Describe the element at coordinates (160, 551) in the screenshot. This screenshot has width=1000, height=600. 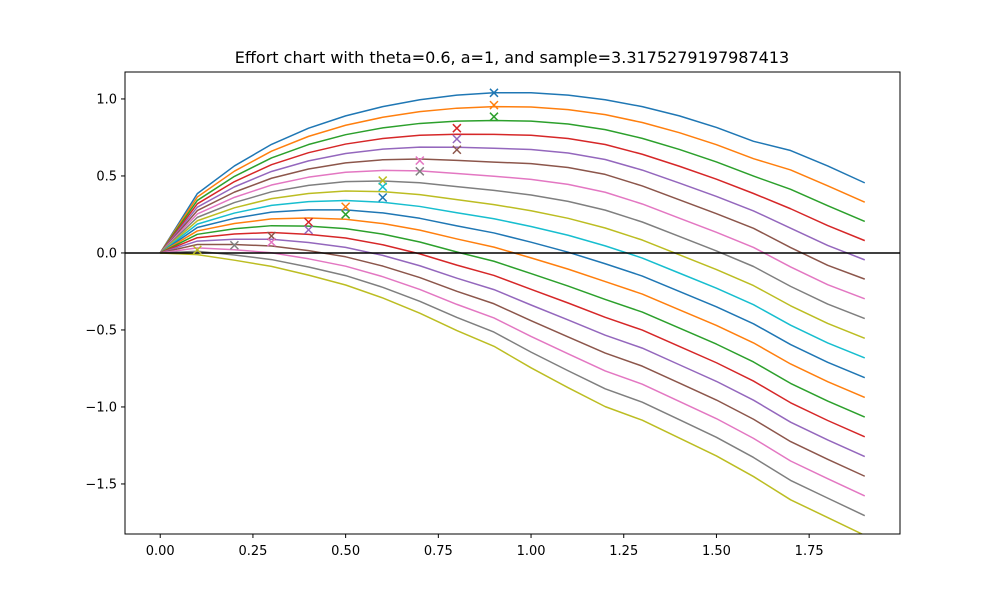
I see `x-tick-label: 0.00` at that location.